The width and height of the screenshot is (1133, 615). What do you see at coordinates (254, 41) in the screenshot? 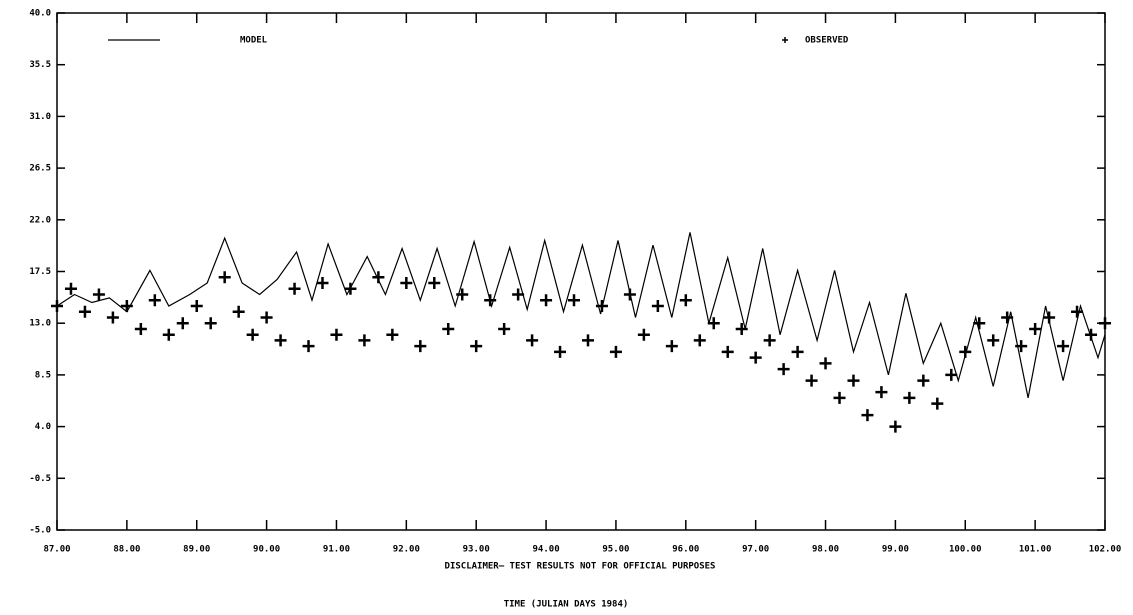
I see `legend-label: MODEL` at bounding box center [254, 41].